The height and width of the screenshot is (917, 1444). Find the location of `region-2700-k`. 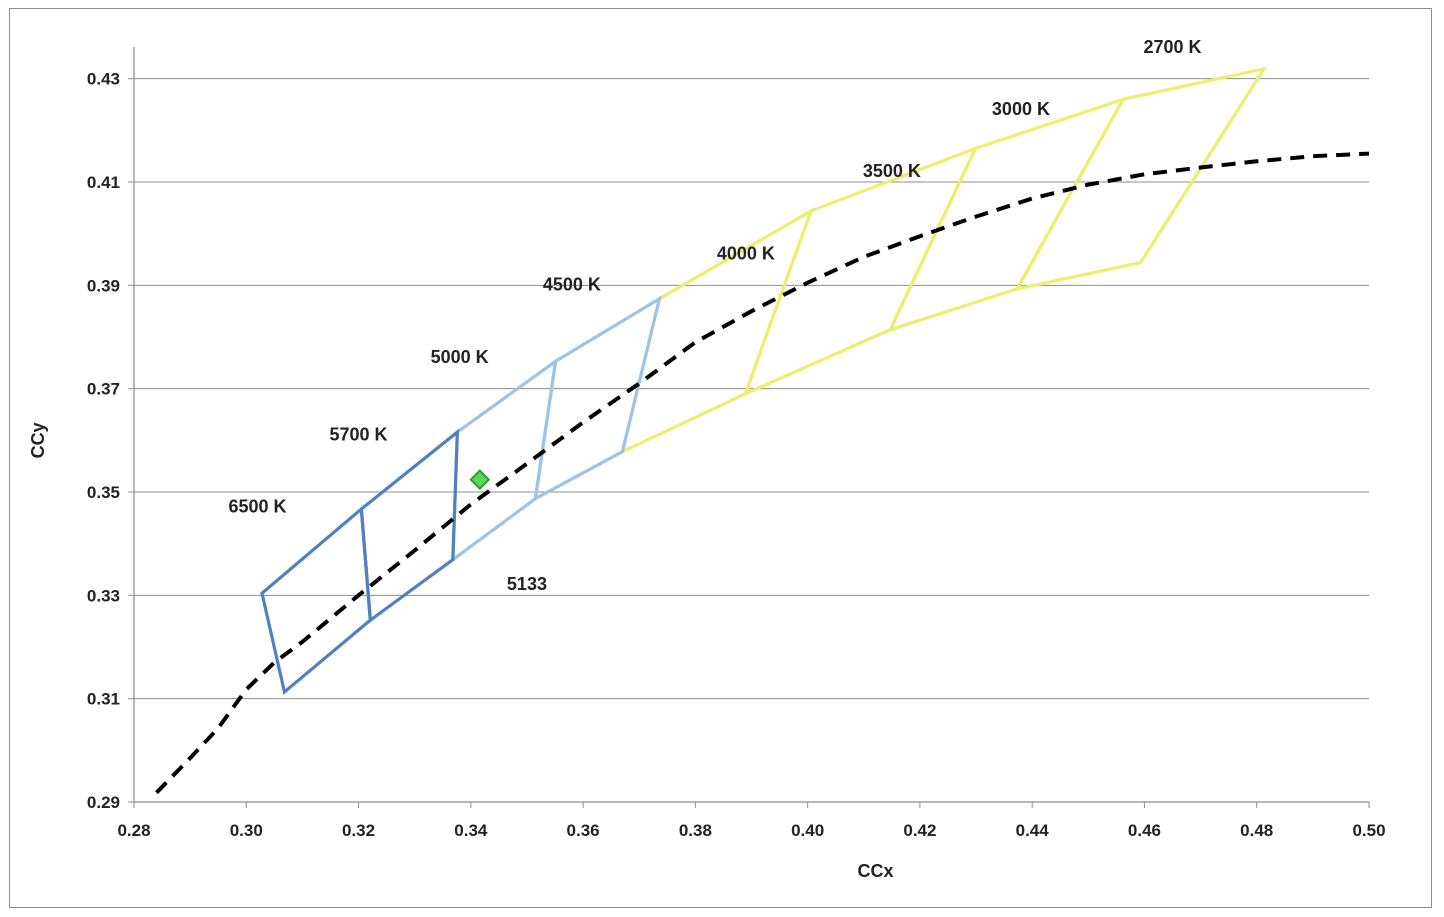

region-2700-k is located at coordinates (1140, 179).